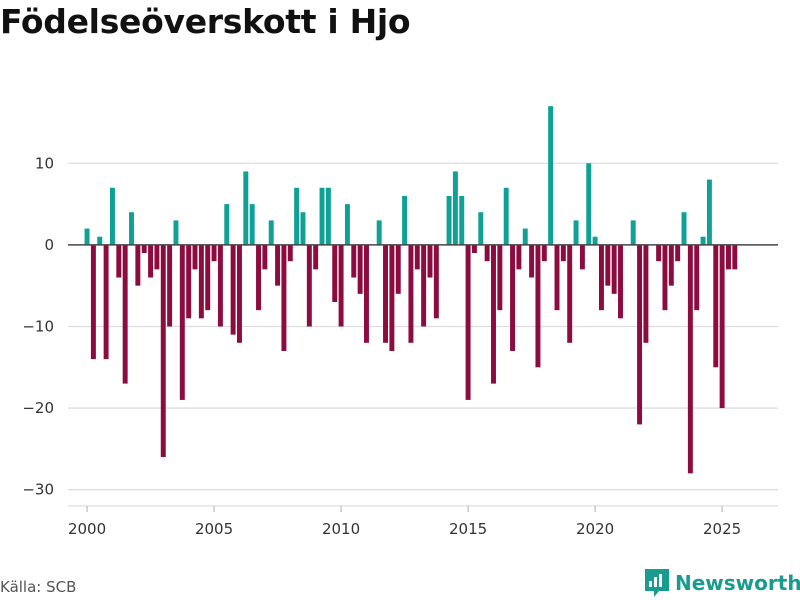 This screenshot has height=600, width=800. What do you see at coordinates (49, 245) in the screenshot?
I see `y-tick-label: 0` at bounding box center [49, 245].